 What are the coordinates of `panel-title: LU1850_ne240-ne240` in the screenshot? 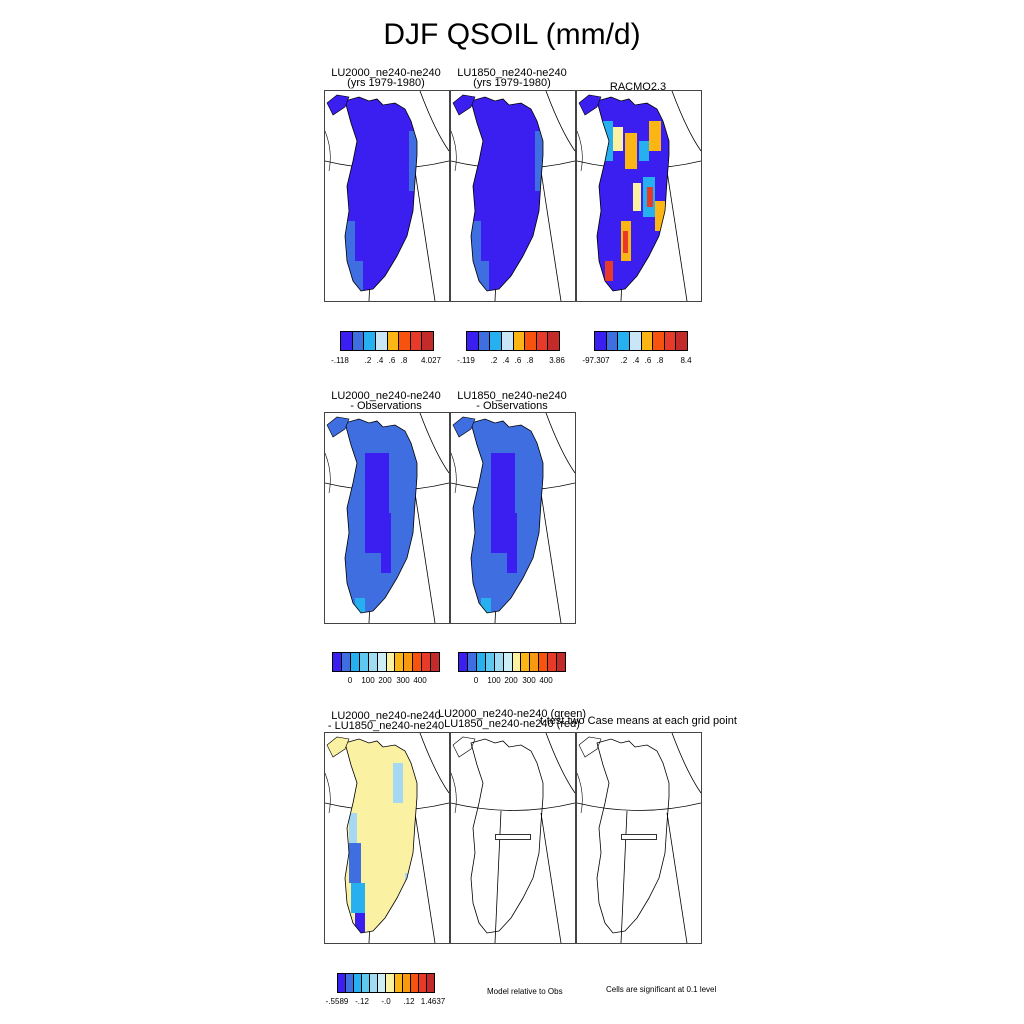 It's located at (512, 396).